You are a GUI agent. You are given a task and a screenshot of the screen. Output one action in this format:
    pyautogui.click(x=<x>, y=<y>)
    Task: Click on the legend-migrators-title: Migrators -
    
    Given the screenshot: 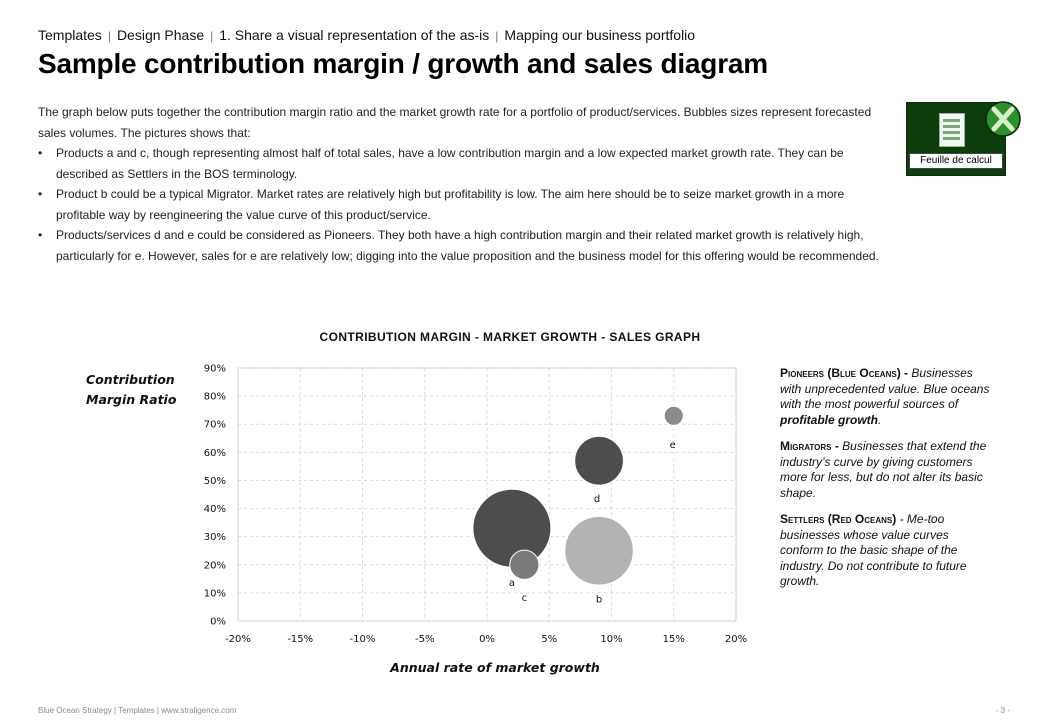 What is the action you would take?
    pyautogui.click(x=809, y=446)
    